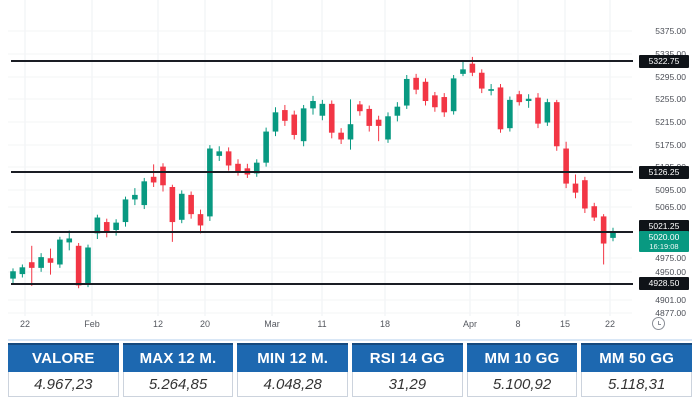 The height and width of the screenshot is (400, 700). I want to click on time-tick-label: 11, so click(322, 324).